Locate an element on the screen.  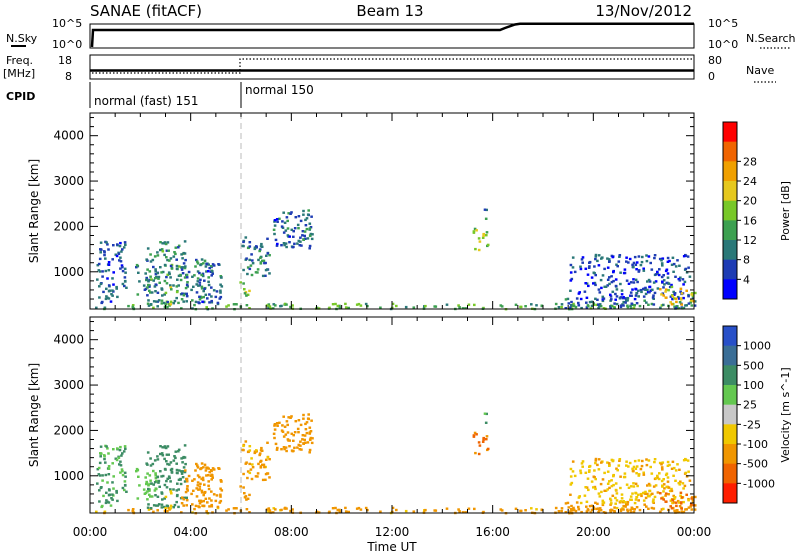
freq-top: 18 is located at coordinates (65, 60).